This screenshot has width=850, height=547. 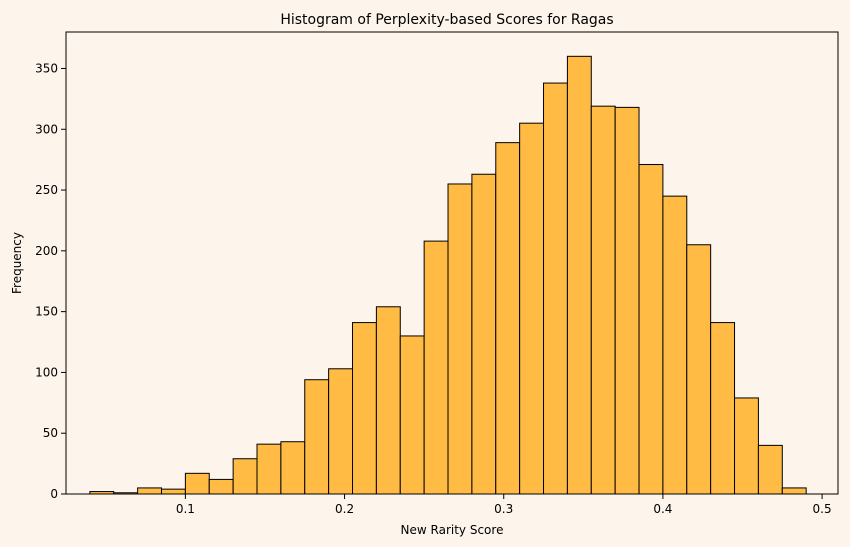 I want to click on y-tick-label: 200, so click(x=46, y=251).